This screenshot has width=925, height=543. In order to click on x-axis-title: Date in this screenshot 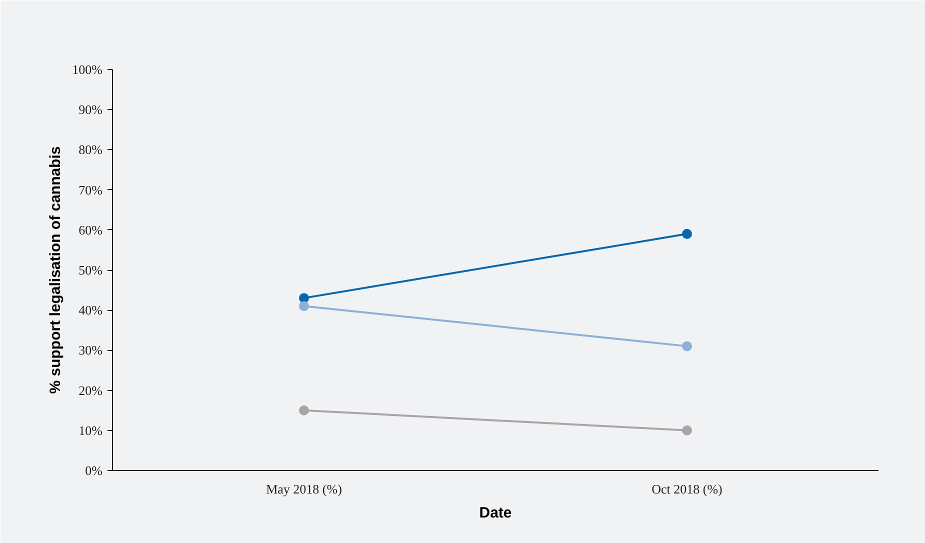, I will do `click(495, 513)`.